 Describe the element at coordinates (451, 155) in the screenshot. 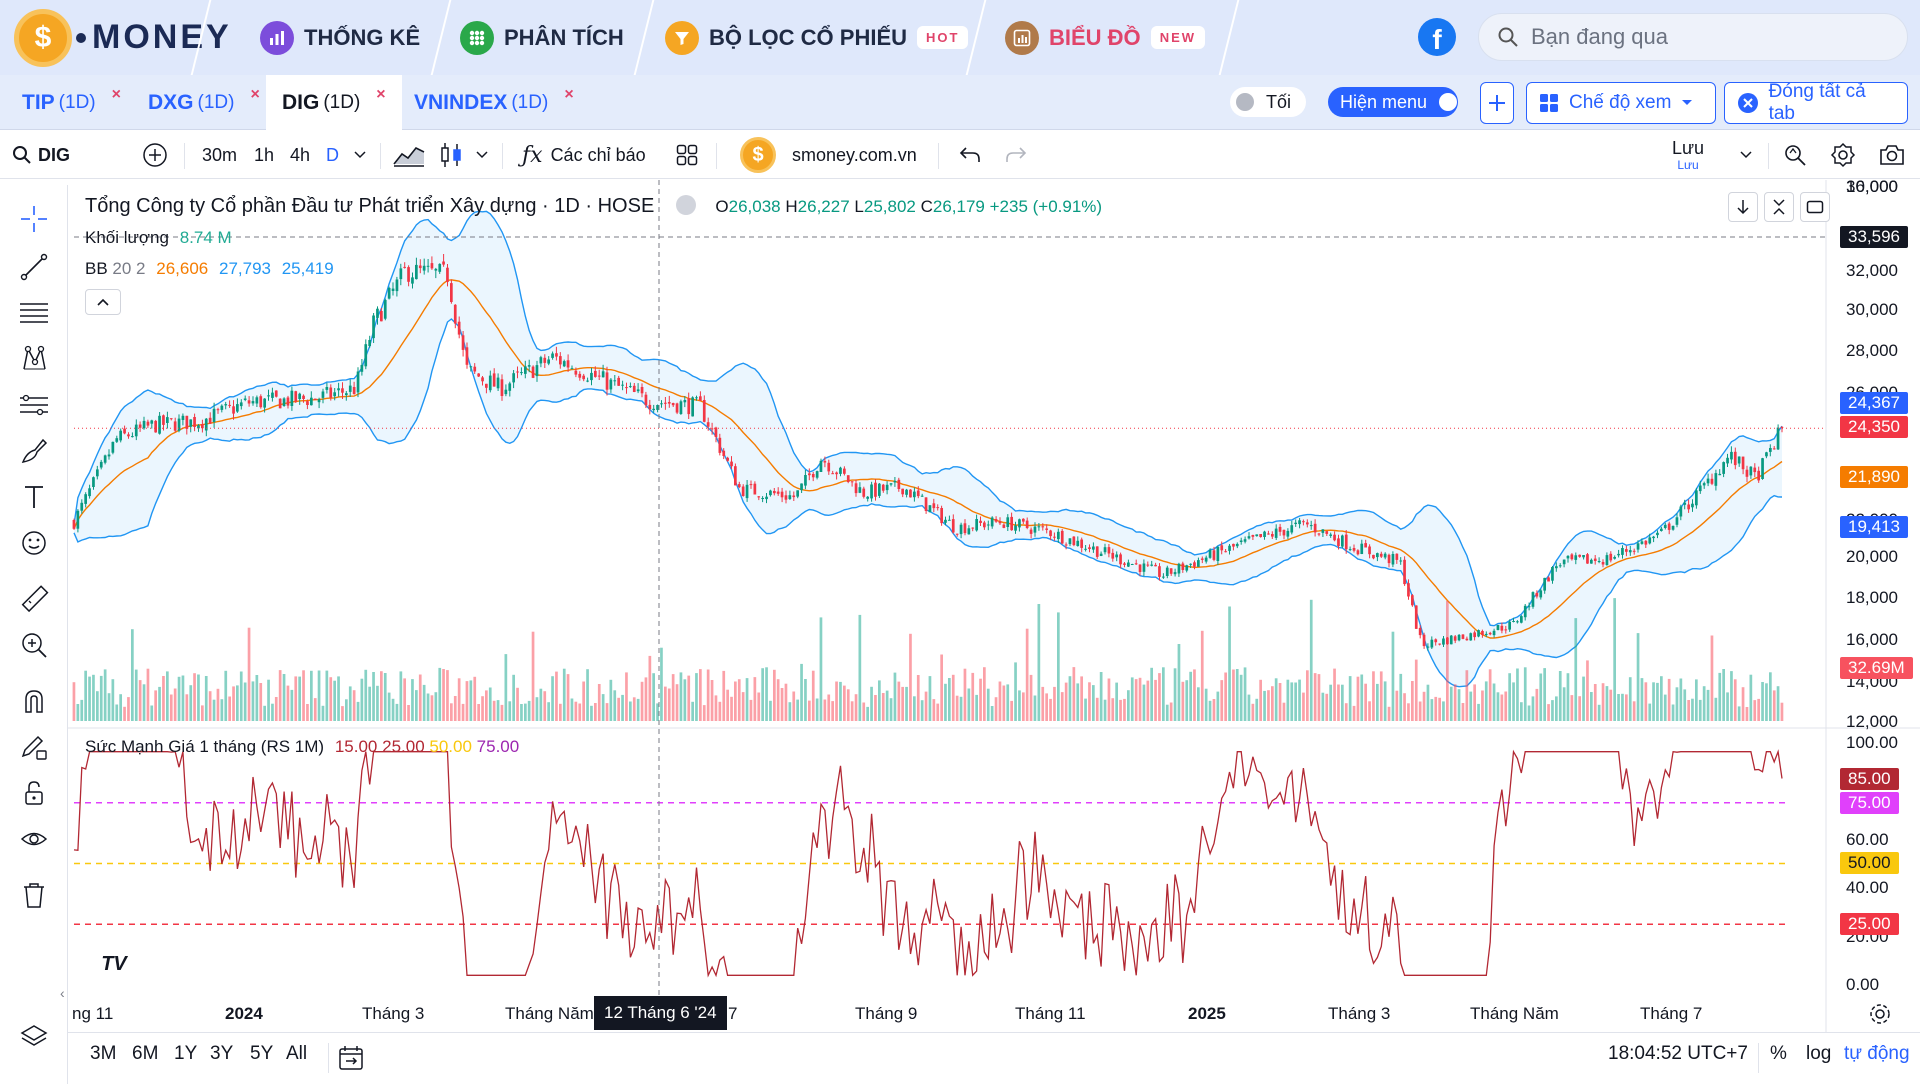

I see `candle-chart-type-button` at that location.